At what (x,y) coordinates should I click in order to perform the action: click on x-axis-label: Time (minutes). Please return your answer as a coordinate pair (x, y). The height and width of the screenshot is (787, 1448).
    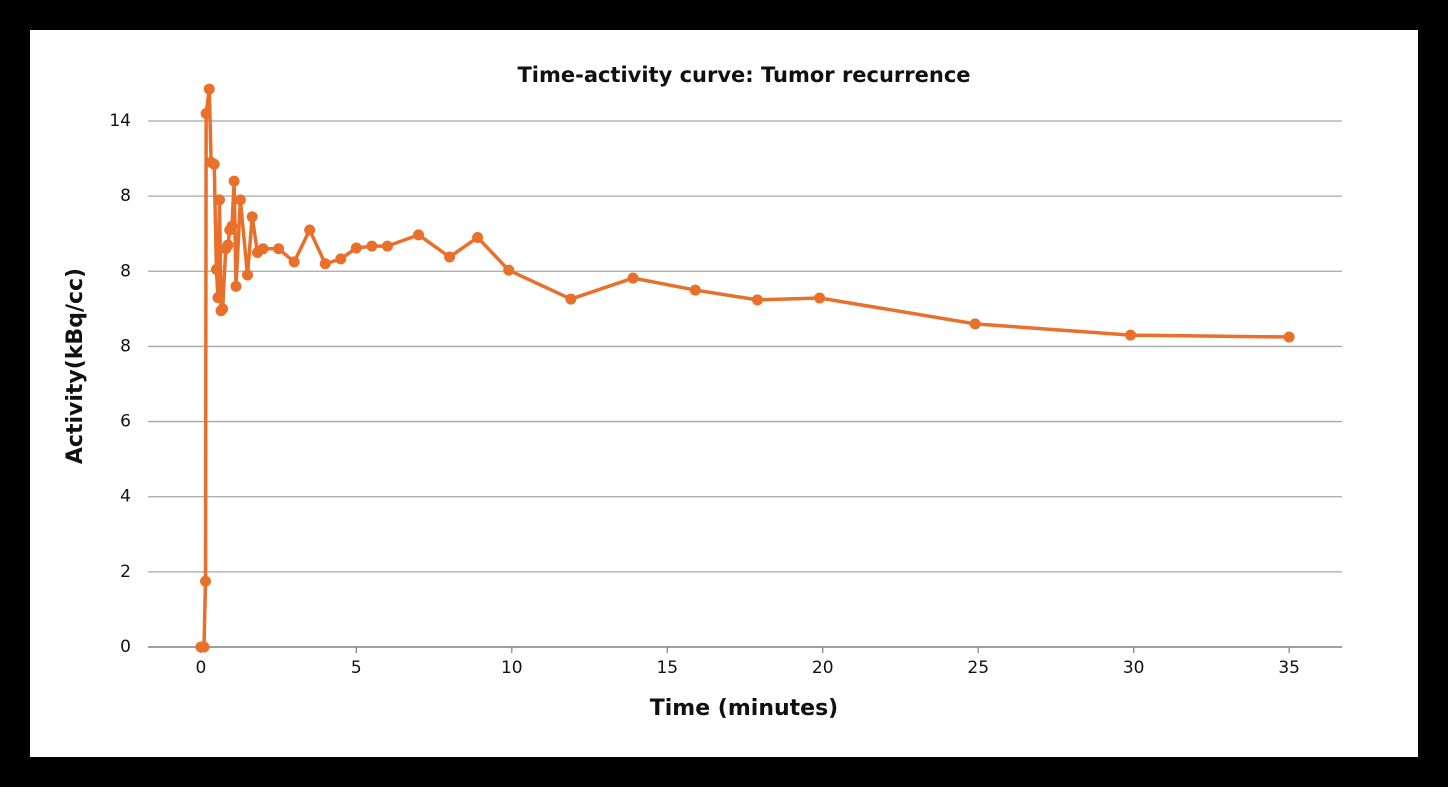
    Looking at the image, I should click on (744, 708).